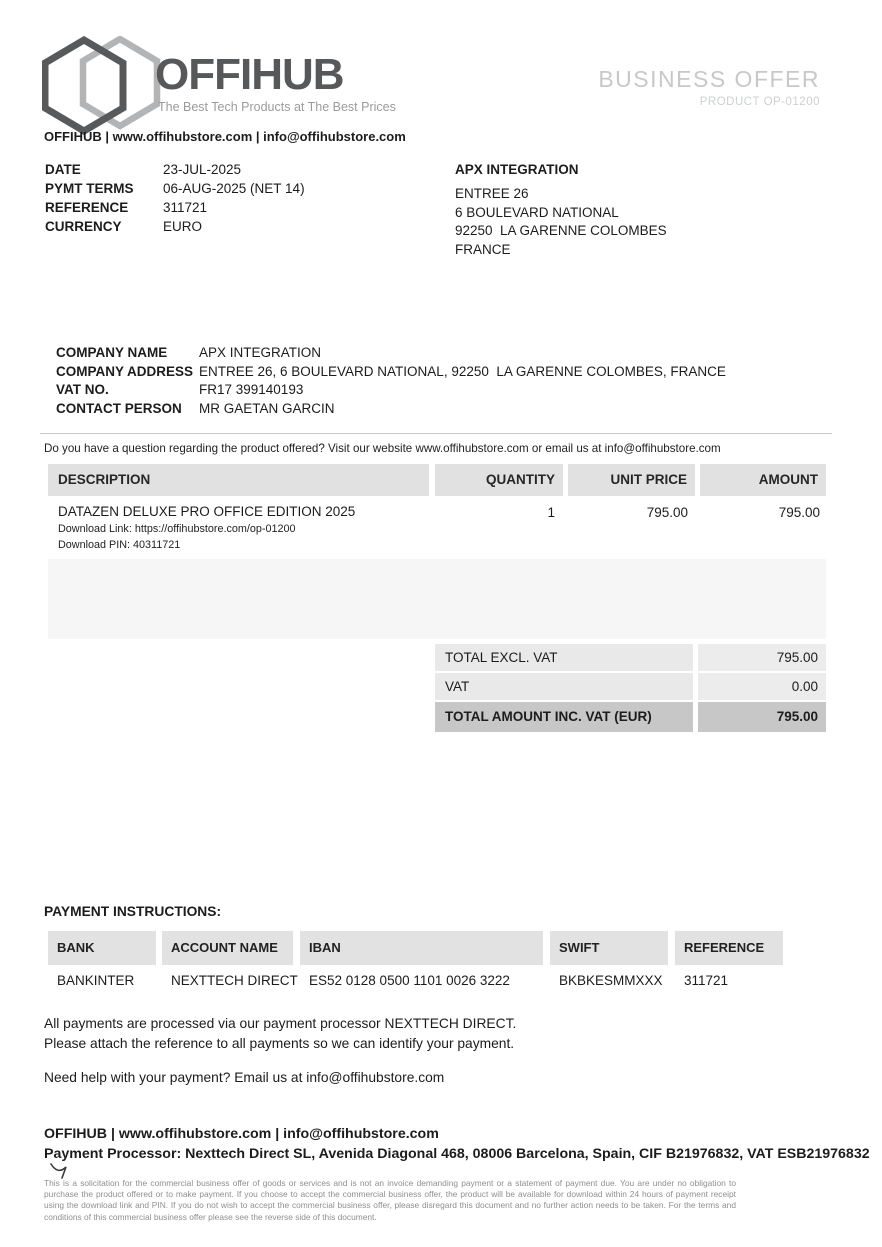  I want to click on company-detail-label: CONTACT PERSON, so click(119, 409).